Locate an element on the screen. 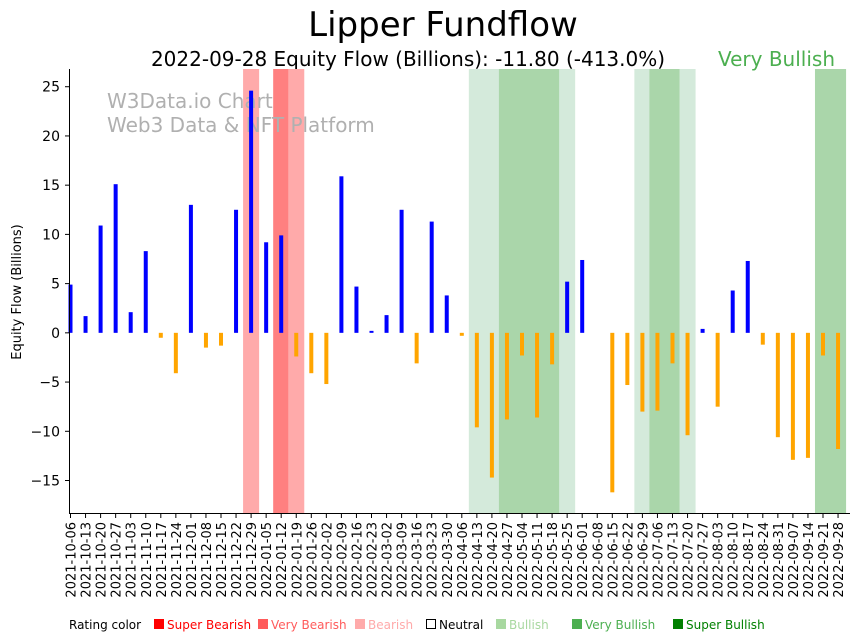 Image resolution: width=858 pixels, height=641 pixels. x-tick-label: 2022-04-06 is located at coordinates (463, 560).